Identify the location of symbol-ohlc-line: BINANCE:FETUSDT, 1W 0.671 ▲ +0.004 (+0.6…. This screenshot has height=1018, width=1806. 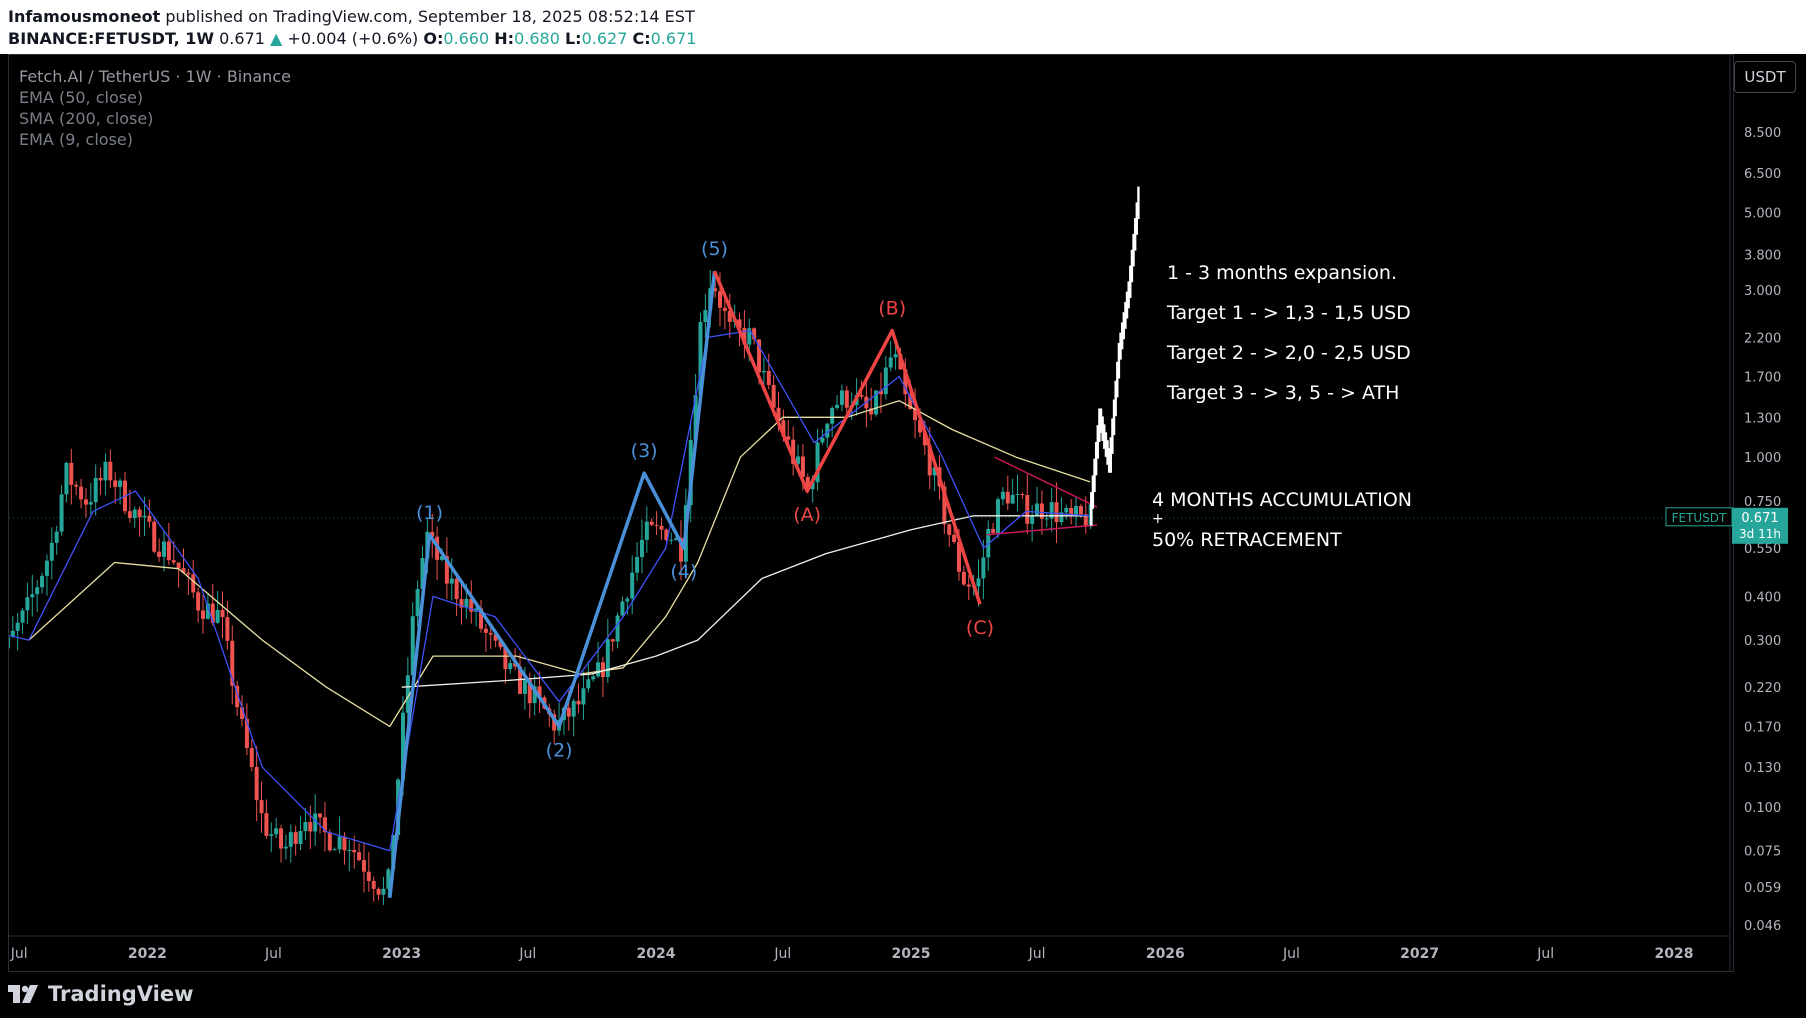
(352, 38).